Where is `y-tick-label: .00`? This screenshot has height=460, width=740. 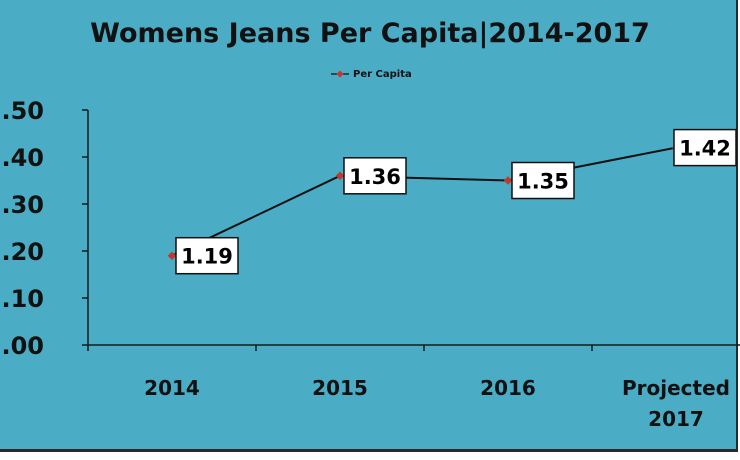
y-tick-label: .00 is located at coordinates (22, 346).